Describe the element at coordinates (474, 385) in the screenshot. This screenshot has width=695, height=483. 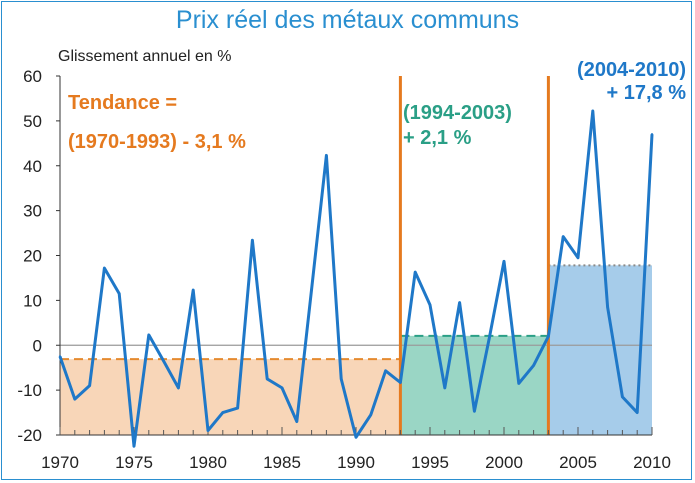
I see `trend-fill-1993-2003` at that location.